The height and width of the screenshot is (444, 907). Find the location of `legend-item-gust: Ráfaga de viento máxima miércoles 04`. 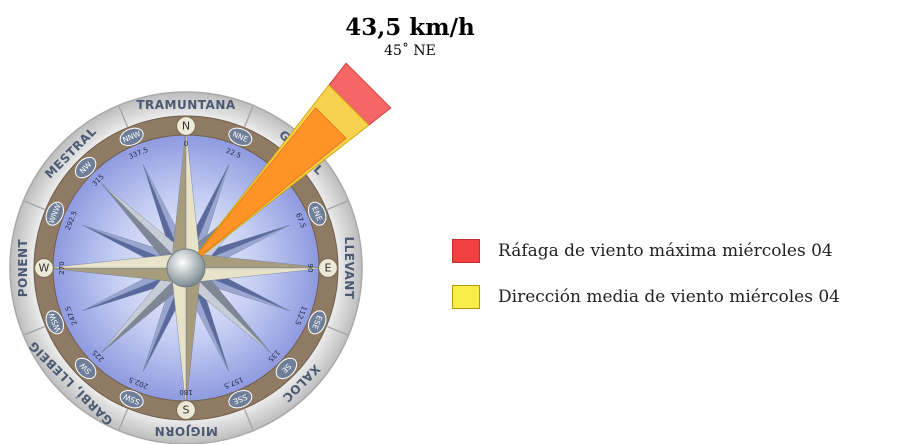

legend-item-gust: Ráfaga de viento máxima miércoles 04 is located at coordinates (646, 251).